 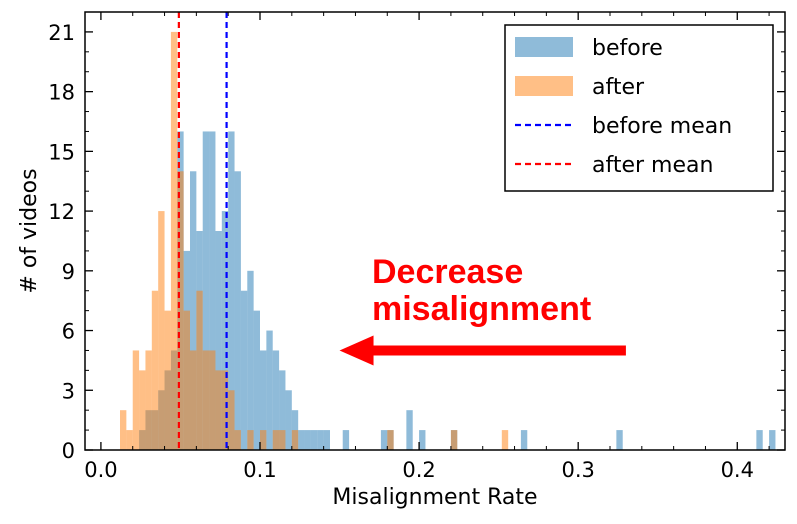 What do you see at coordinates (627, 48) in the screenshot?
I see `legend-before-label: before` at bounding box center [627, 48].